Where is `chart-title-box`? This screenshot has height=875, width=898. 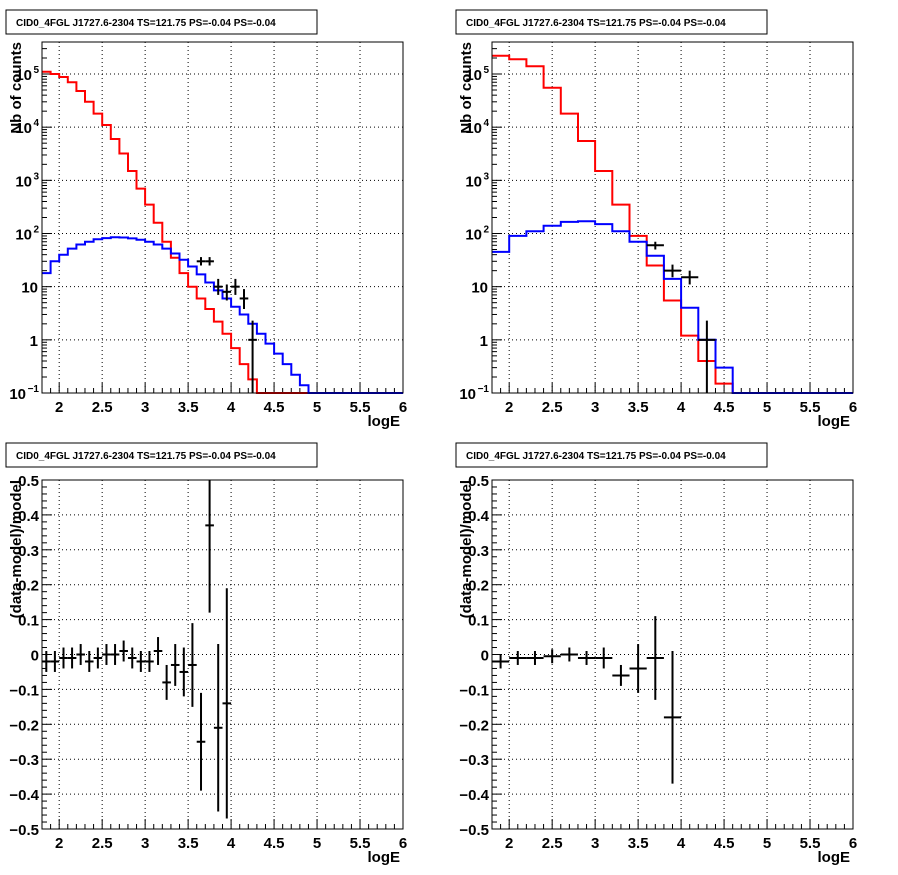
chart-title-box is located at coordinates (161, 22).